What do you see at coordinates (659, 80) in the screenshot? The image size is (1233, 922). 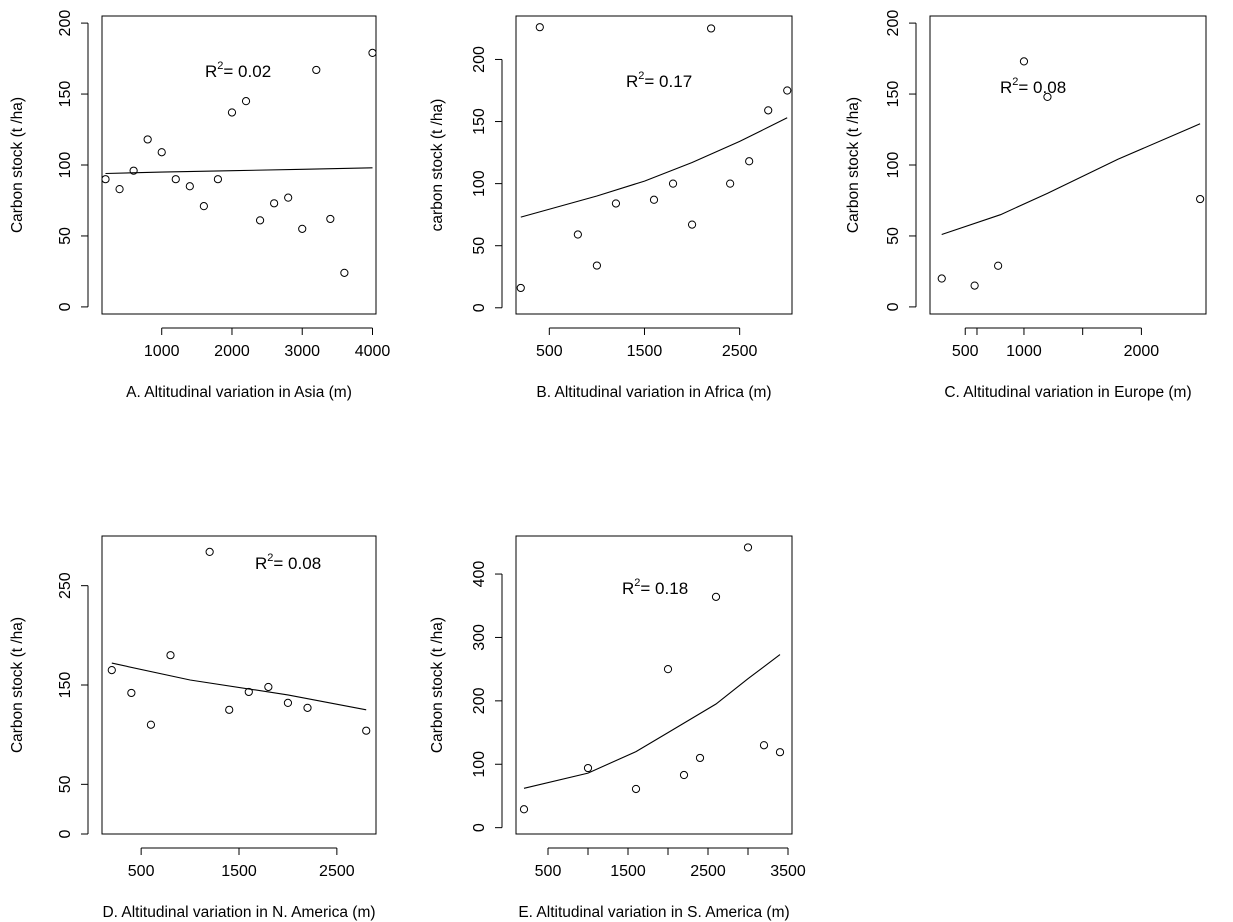 I see `r-squared-annotation: R2= 0.17` at bounding box center [659, 80].